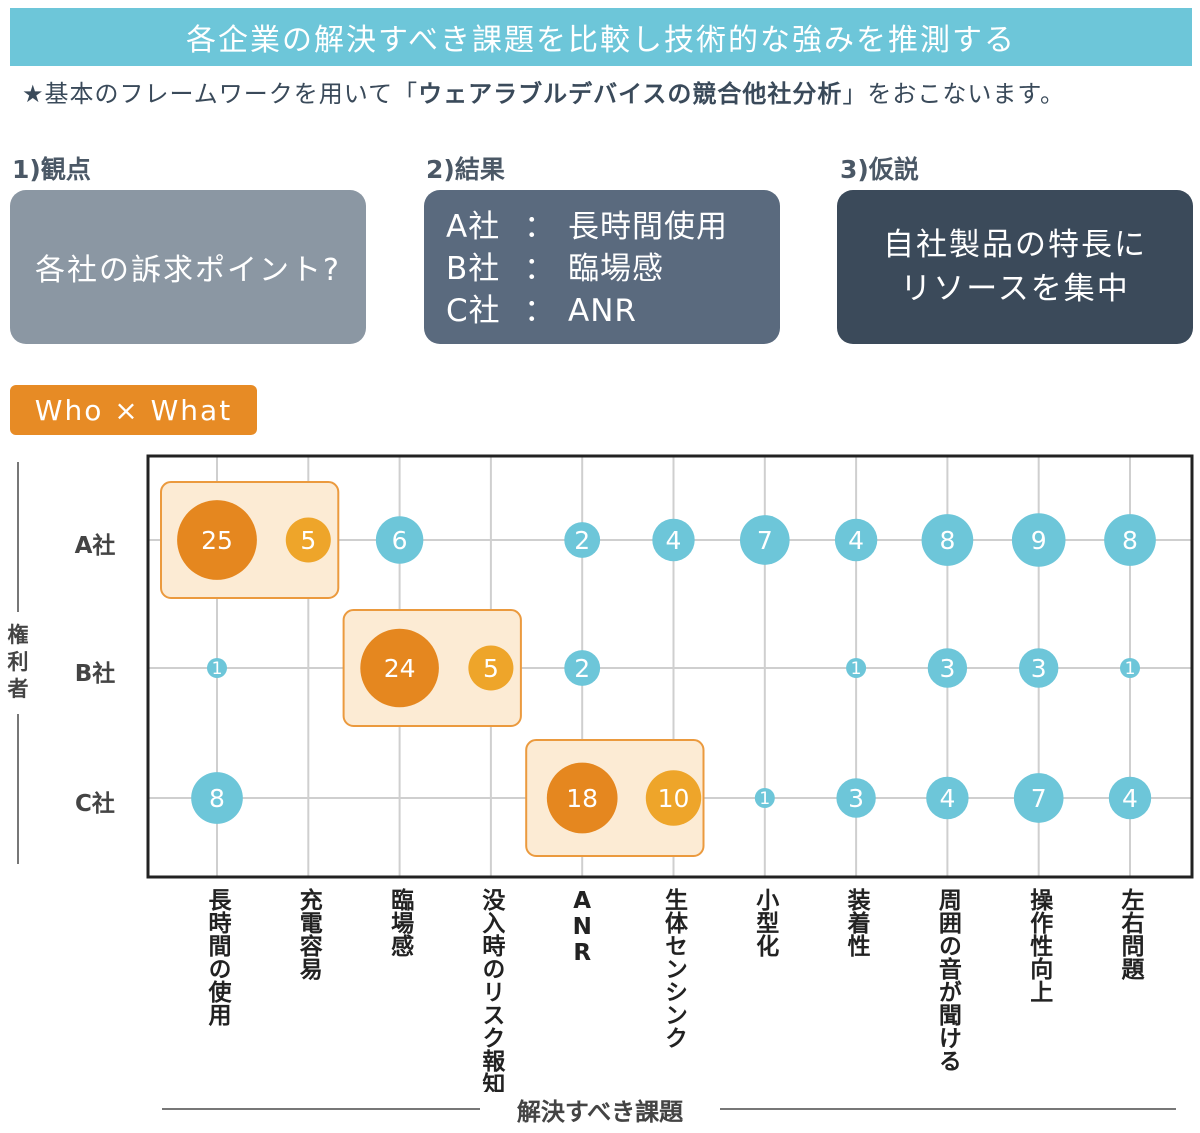 Image resolution: width=1200 pixels, height=1133 pixels. I want to click on bubble-value-label: 24, so click(400, 668).